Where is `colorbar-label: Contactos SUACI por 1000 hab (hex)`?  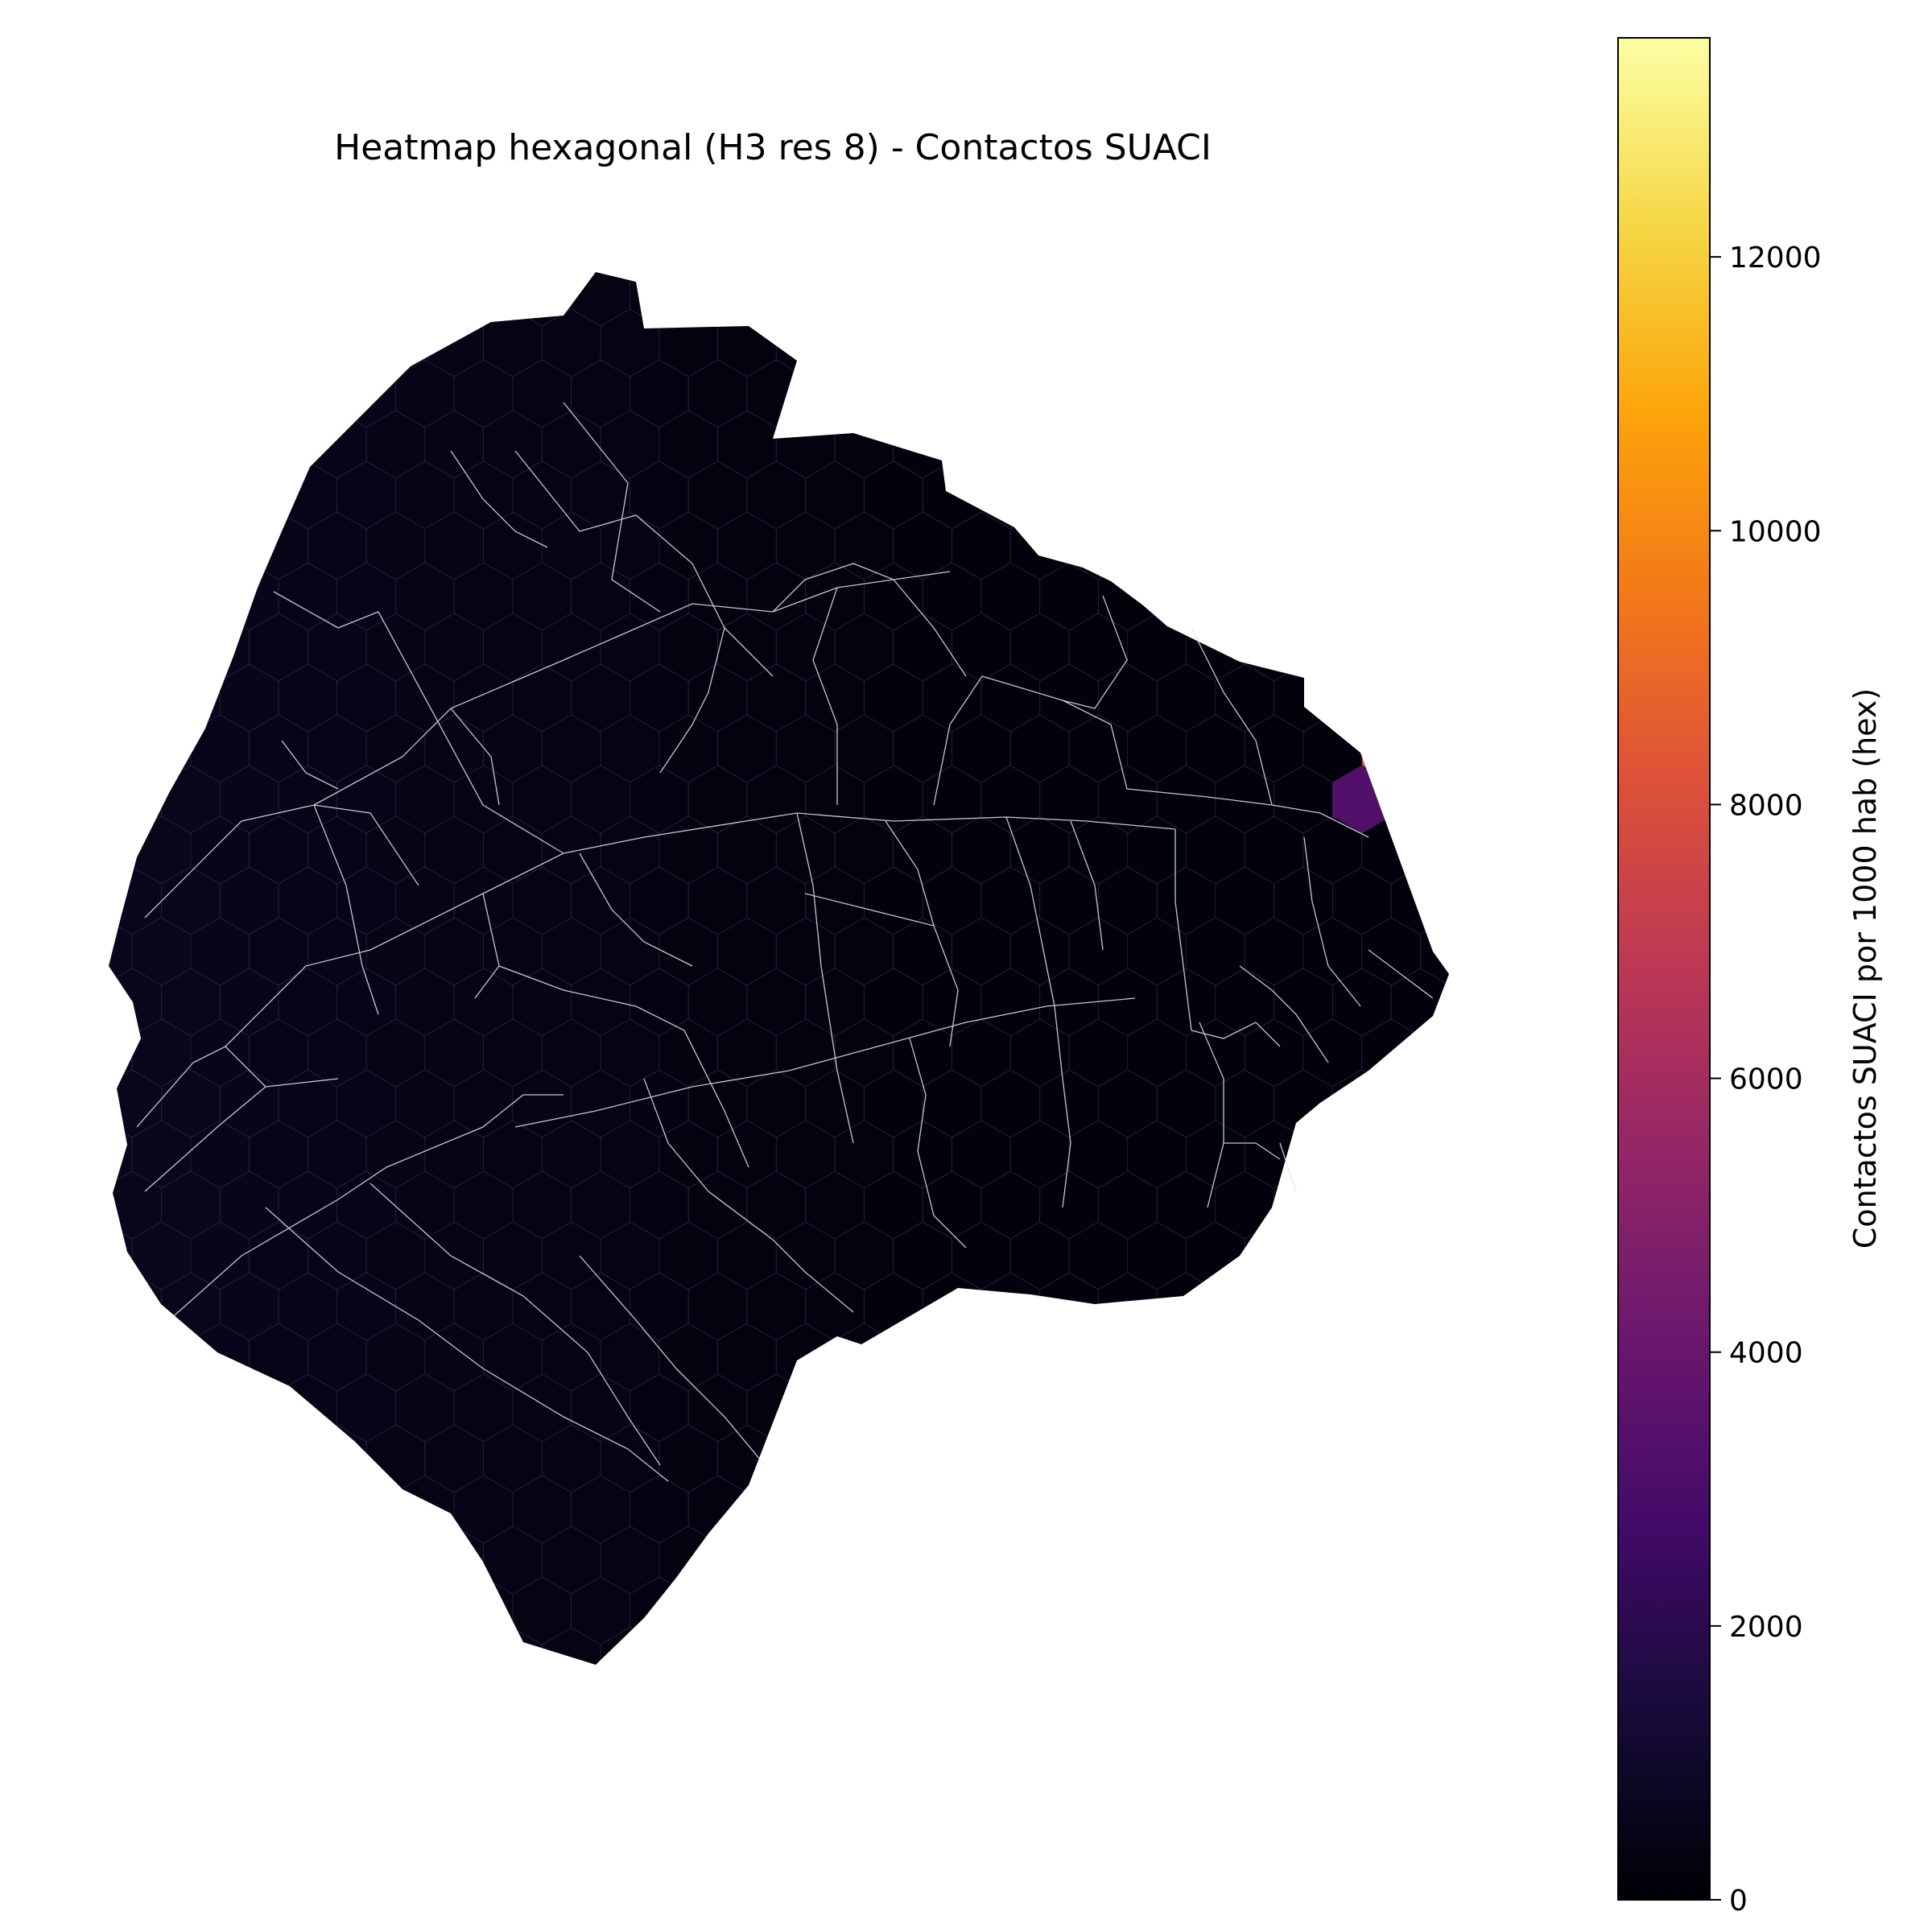 colorbar-label: Contactos SUACI por 1000 hab (hex) is located at coordinates (1865, 968).